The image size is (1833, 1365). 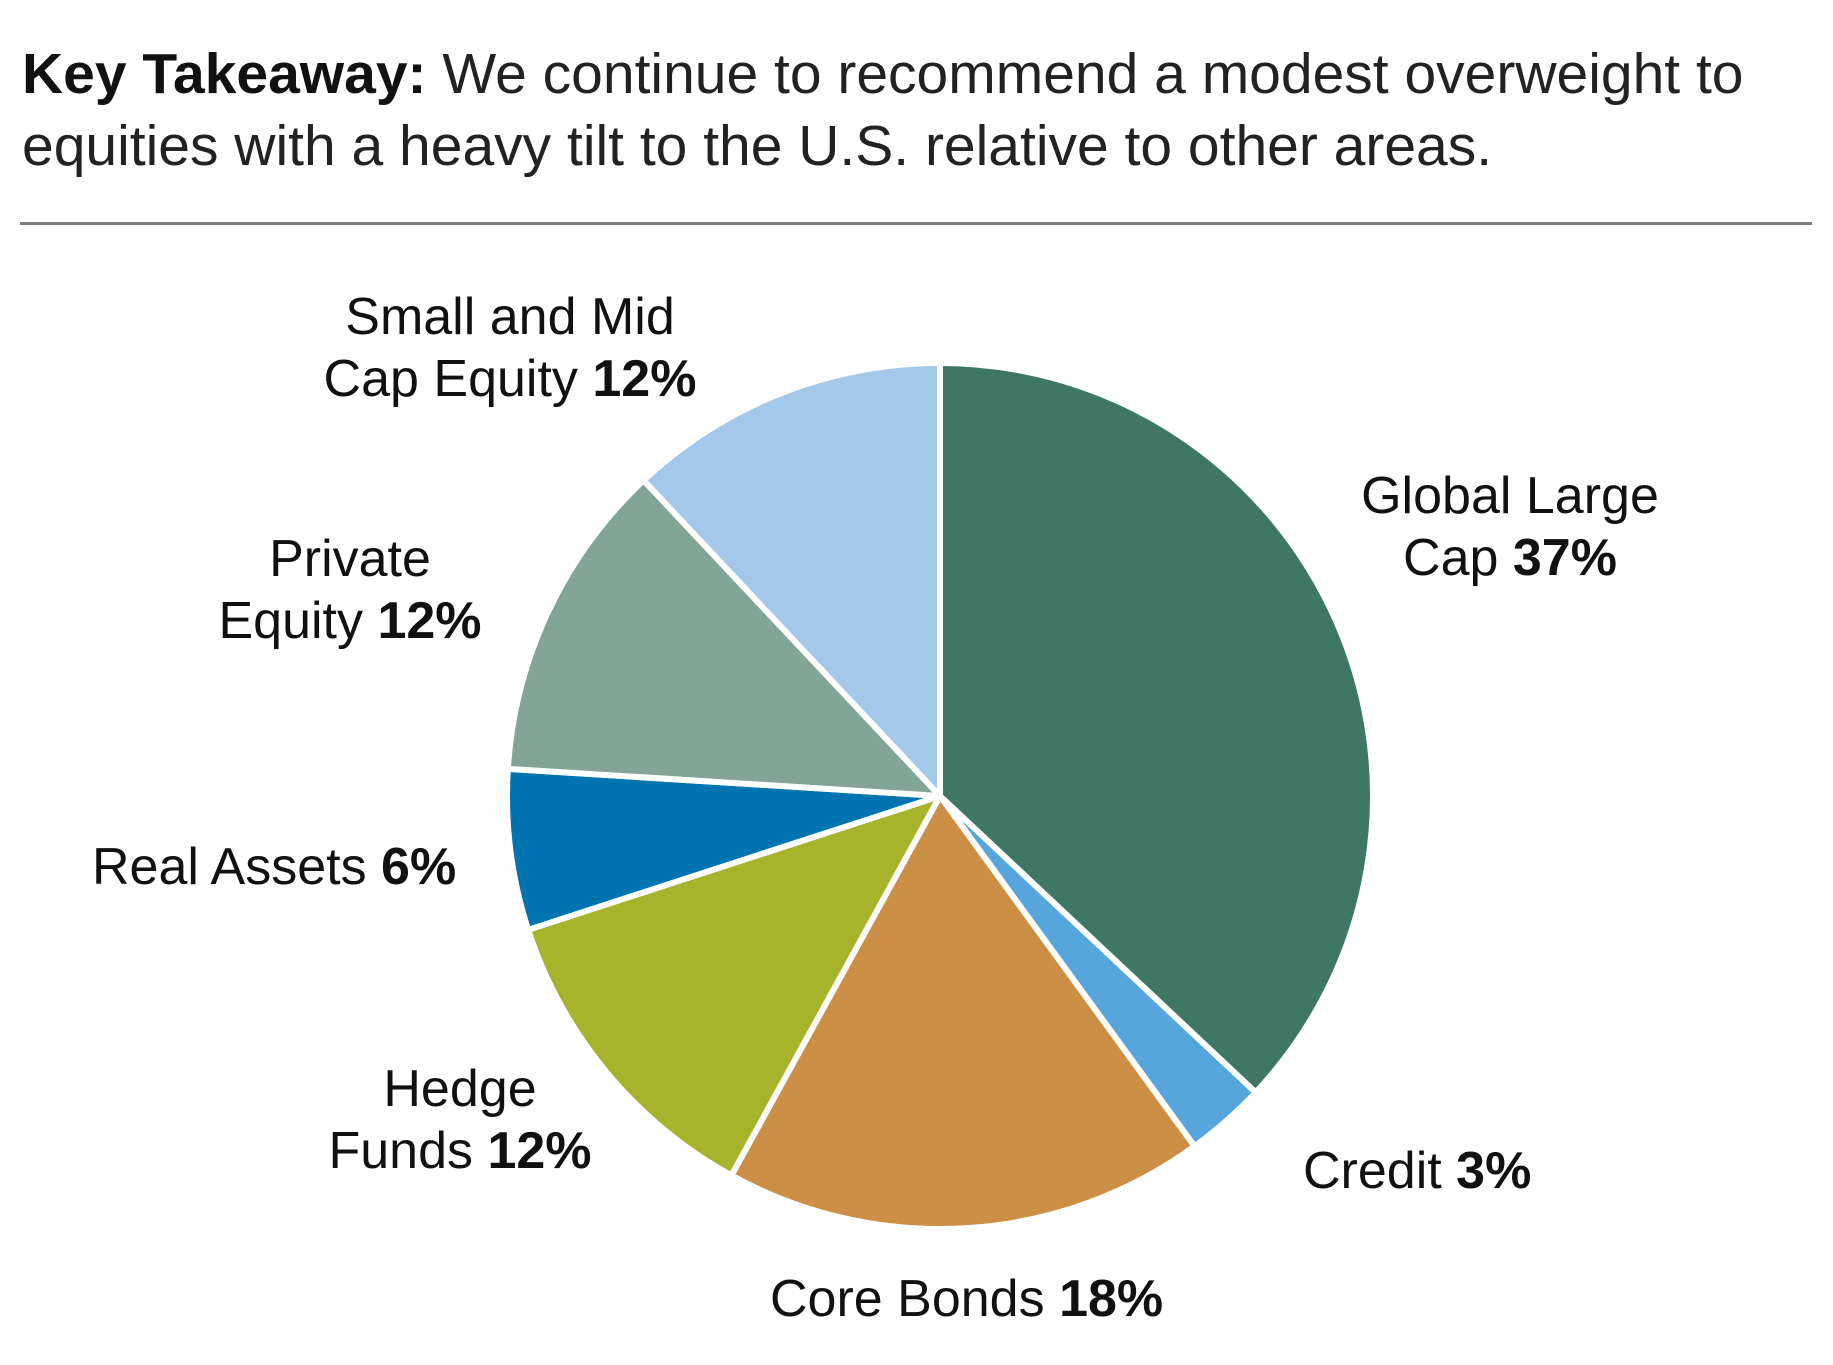 I want to click on divider, so click(x=916, y=223).